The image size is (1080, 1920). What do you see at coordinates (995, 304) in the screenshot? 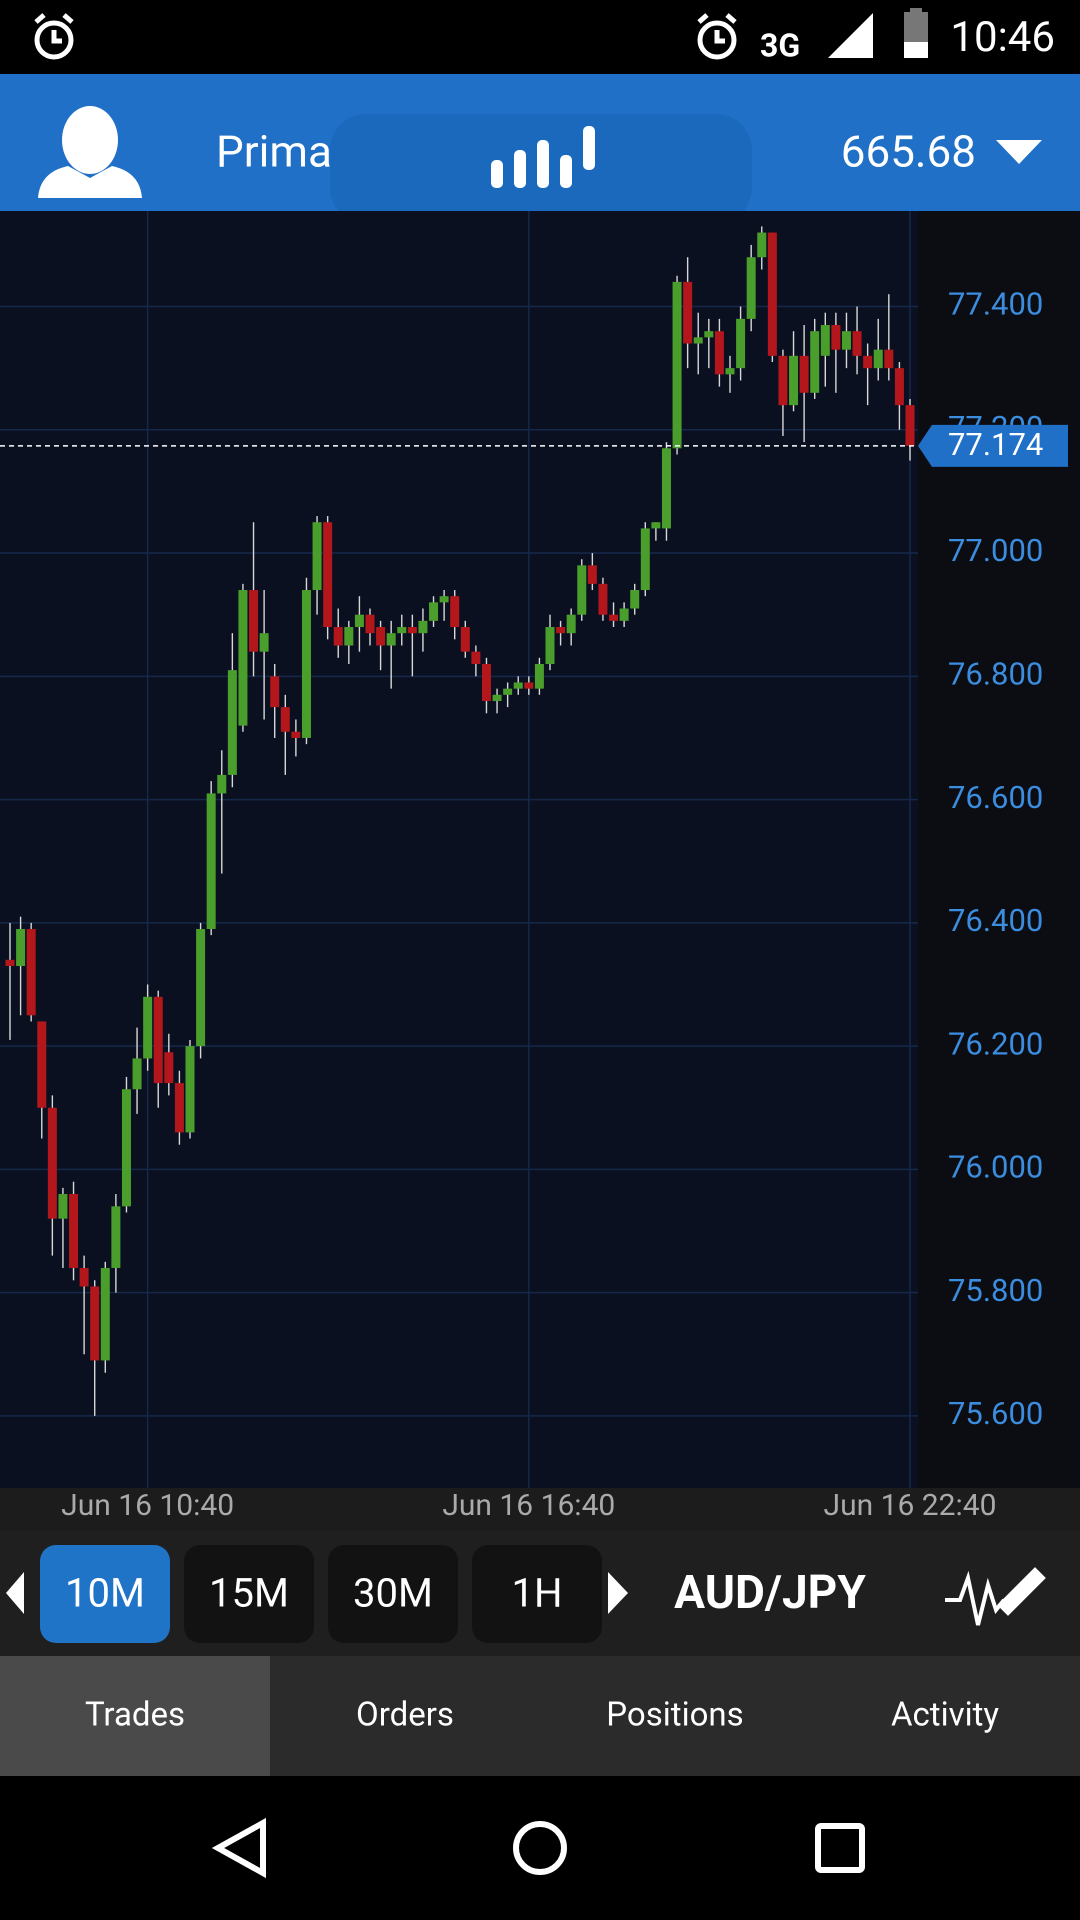
I see `y-tick-label: 77.400` at bounding box center [995, 304].